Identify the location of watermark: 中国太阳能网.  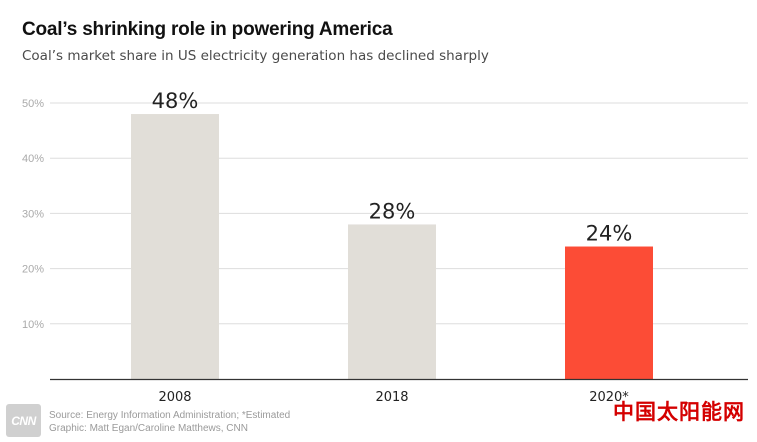
(679, 412).